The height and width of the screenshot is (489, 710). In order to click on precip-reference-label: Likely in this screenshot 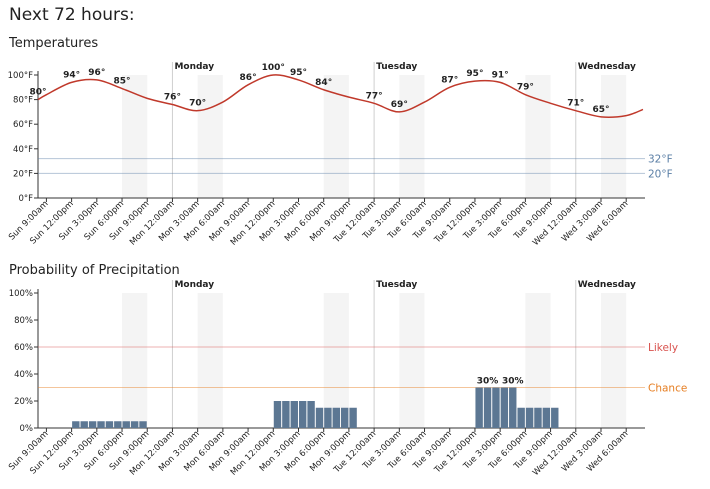, I will do `click(663, 348)`.